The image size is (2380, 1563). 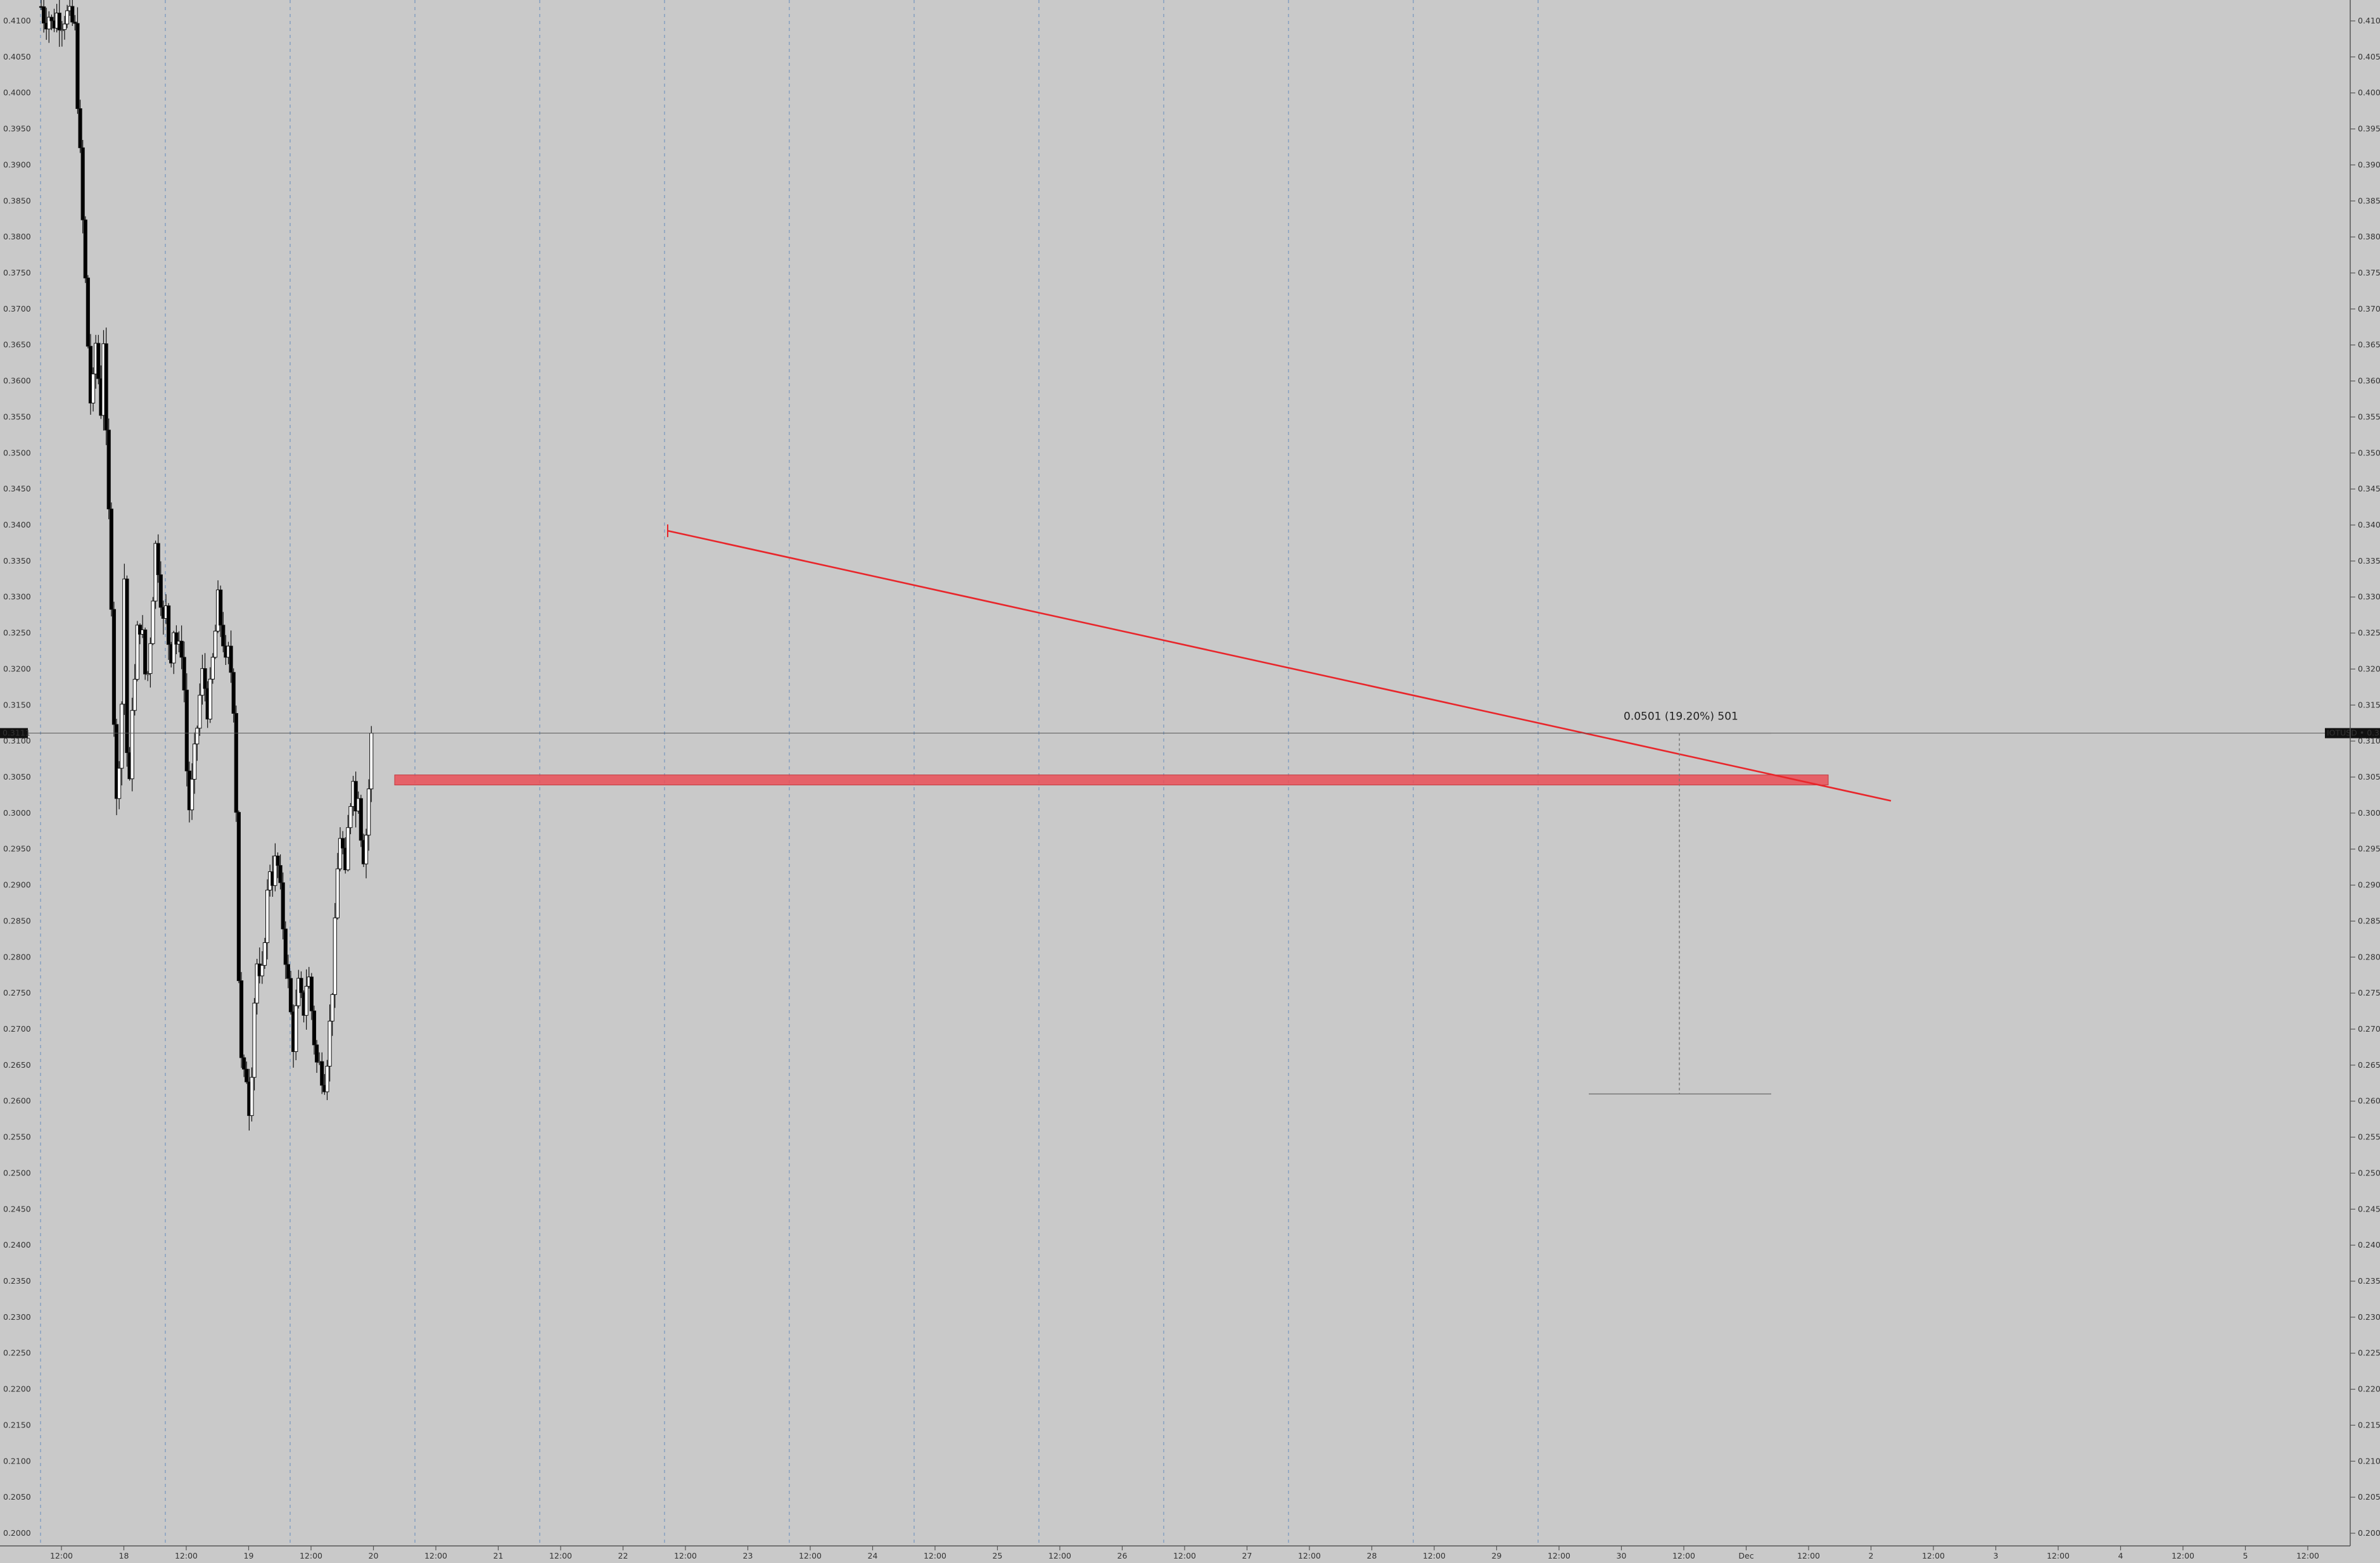 What do you see at coordinates (249, 1556) in the screenshot?
I see `x-tick-label: 19` at bounding box center [249, 1556].